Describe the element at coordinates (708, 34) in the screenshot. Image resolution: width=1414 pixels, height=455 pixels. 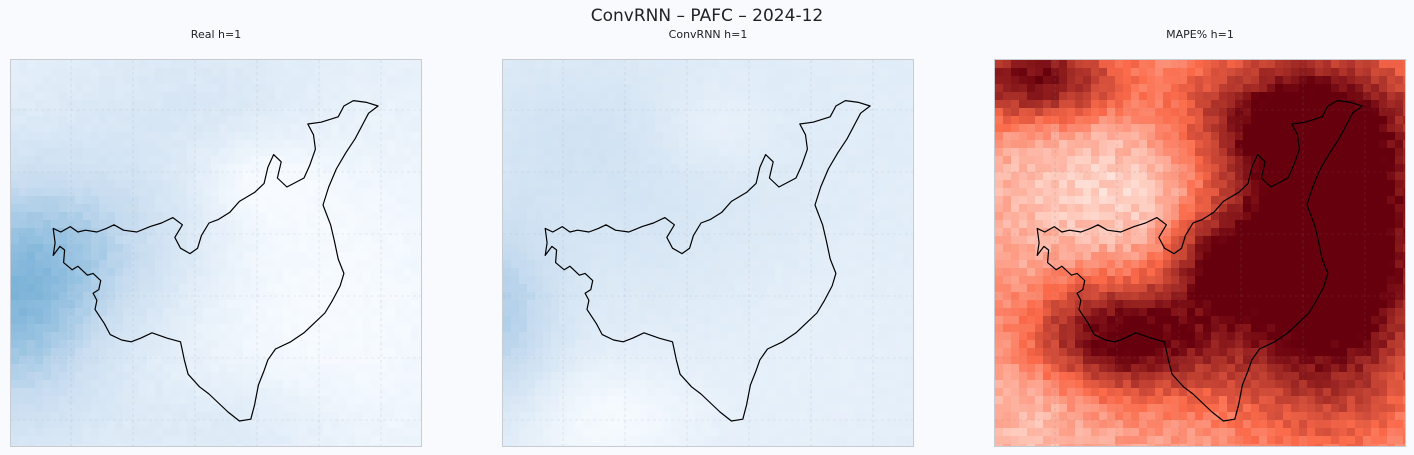
I see `panel-title-convrnn: ConvRNN h=1` at that location.